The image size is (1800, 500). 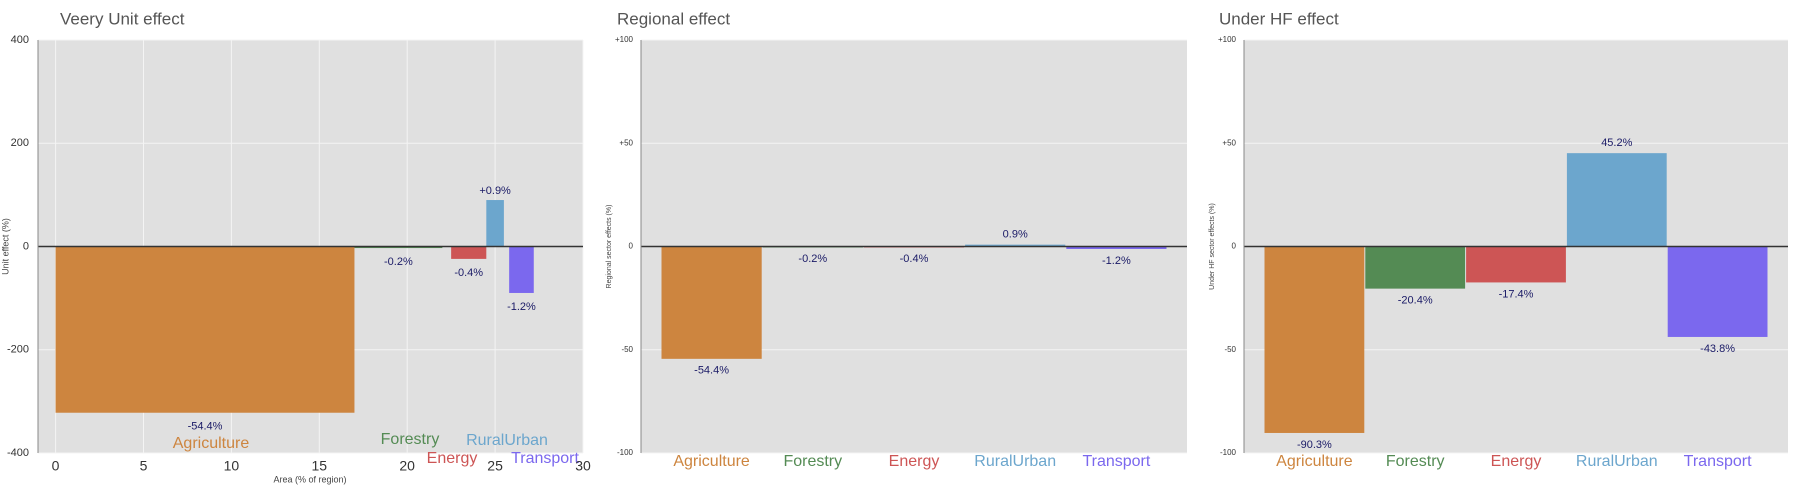 I want to click on value-label: -43.8%, so click(x=1717, y=349).